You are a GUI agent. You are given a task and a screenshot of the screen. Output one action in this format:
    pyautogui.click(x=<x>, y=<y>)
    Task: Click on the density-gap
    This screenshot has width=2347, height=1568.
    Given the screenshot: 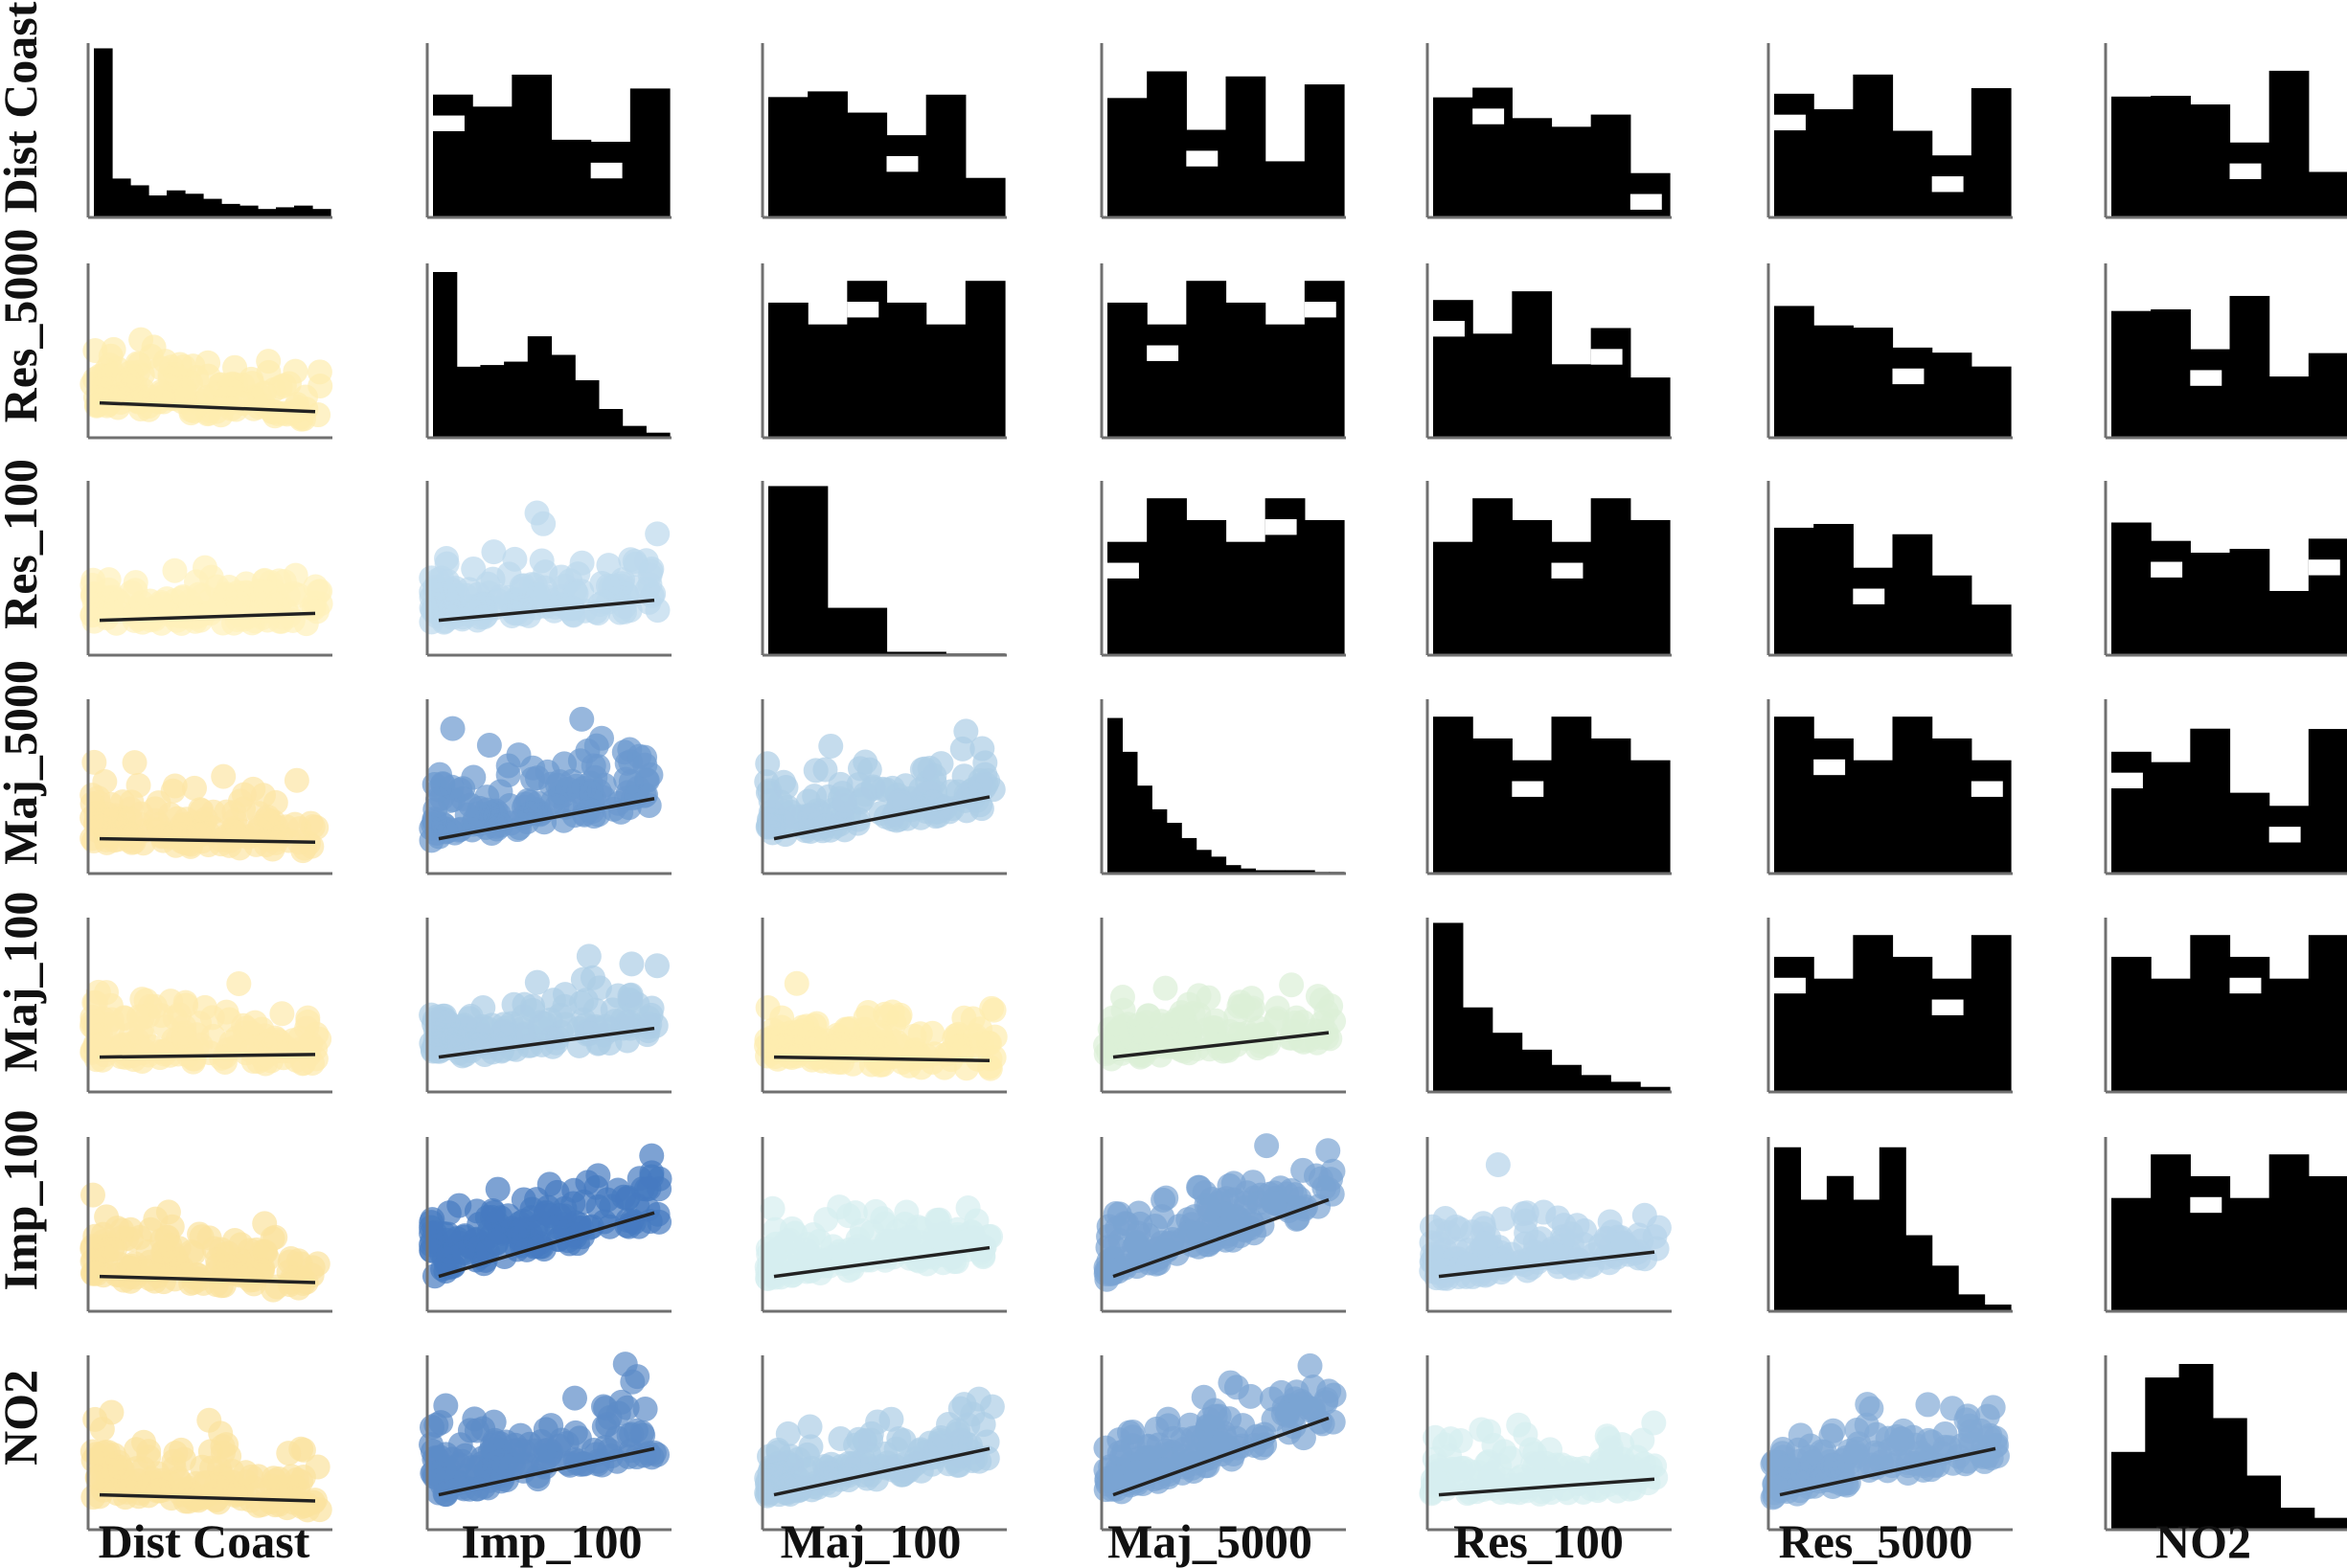 What is the action you would take?
    pyautogui.click(x=1528, y=789)
    